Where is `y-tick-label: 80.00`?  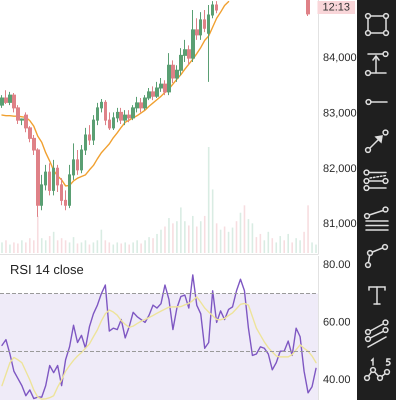
y-tick-label: 80.00 is located at coordinates (337, 264).